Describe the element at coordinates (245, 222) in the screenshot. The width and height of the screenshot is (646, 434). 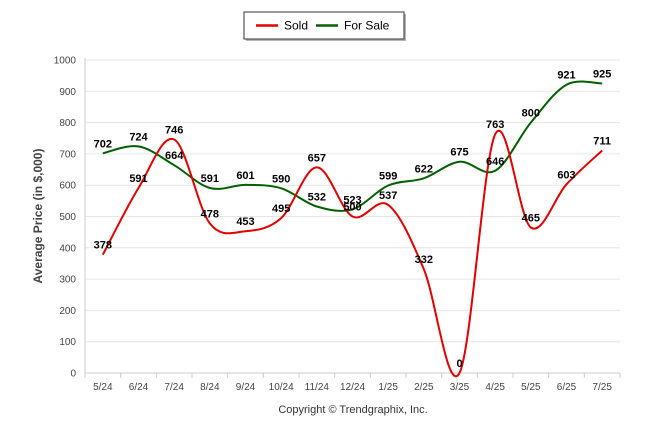
I see `sold-data-label: 453` at that location.